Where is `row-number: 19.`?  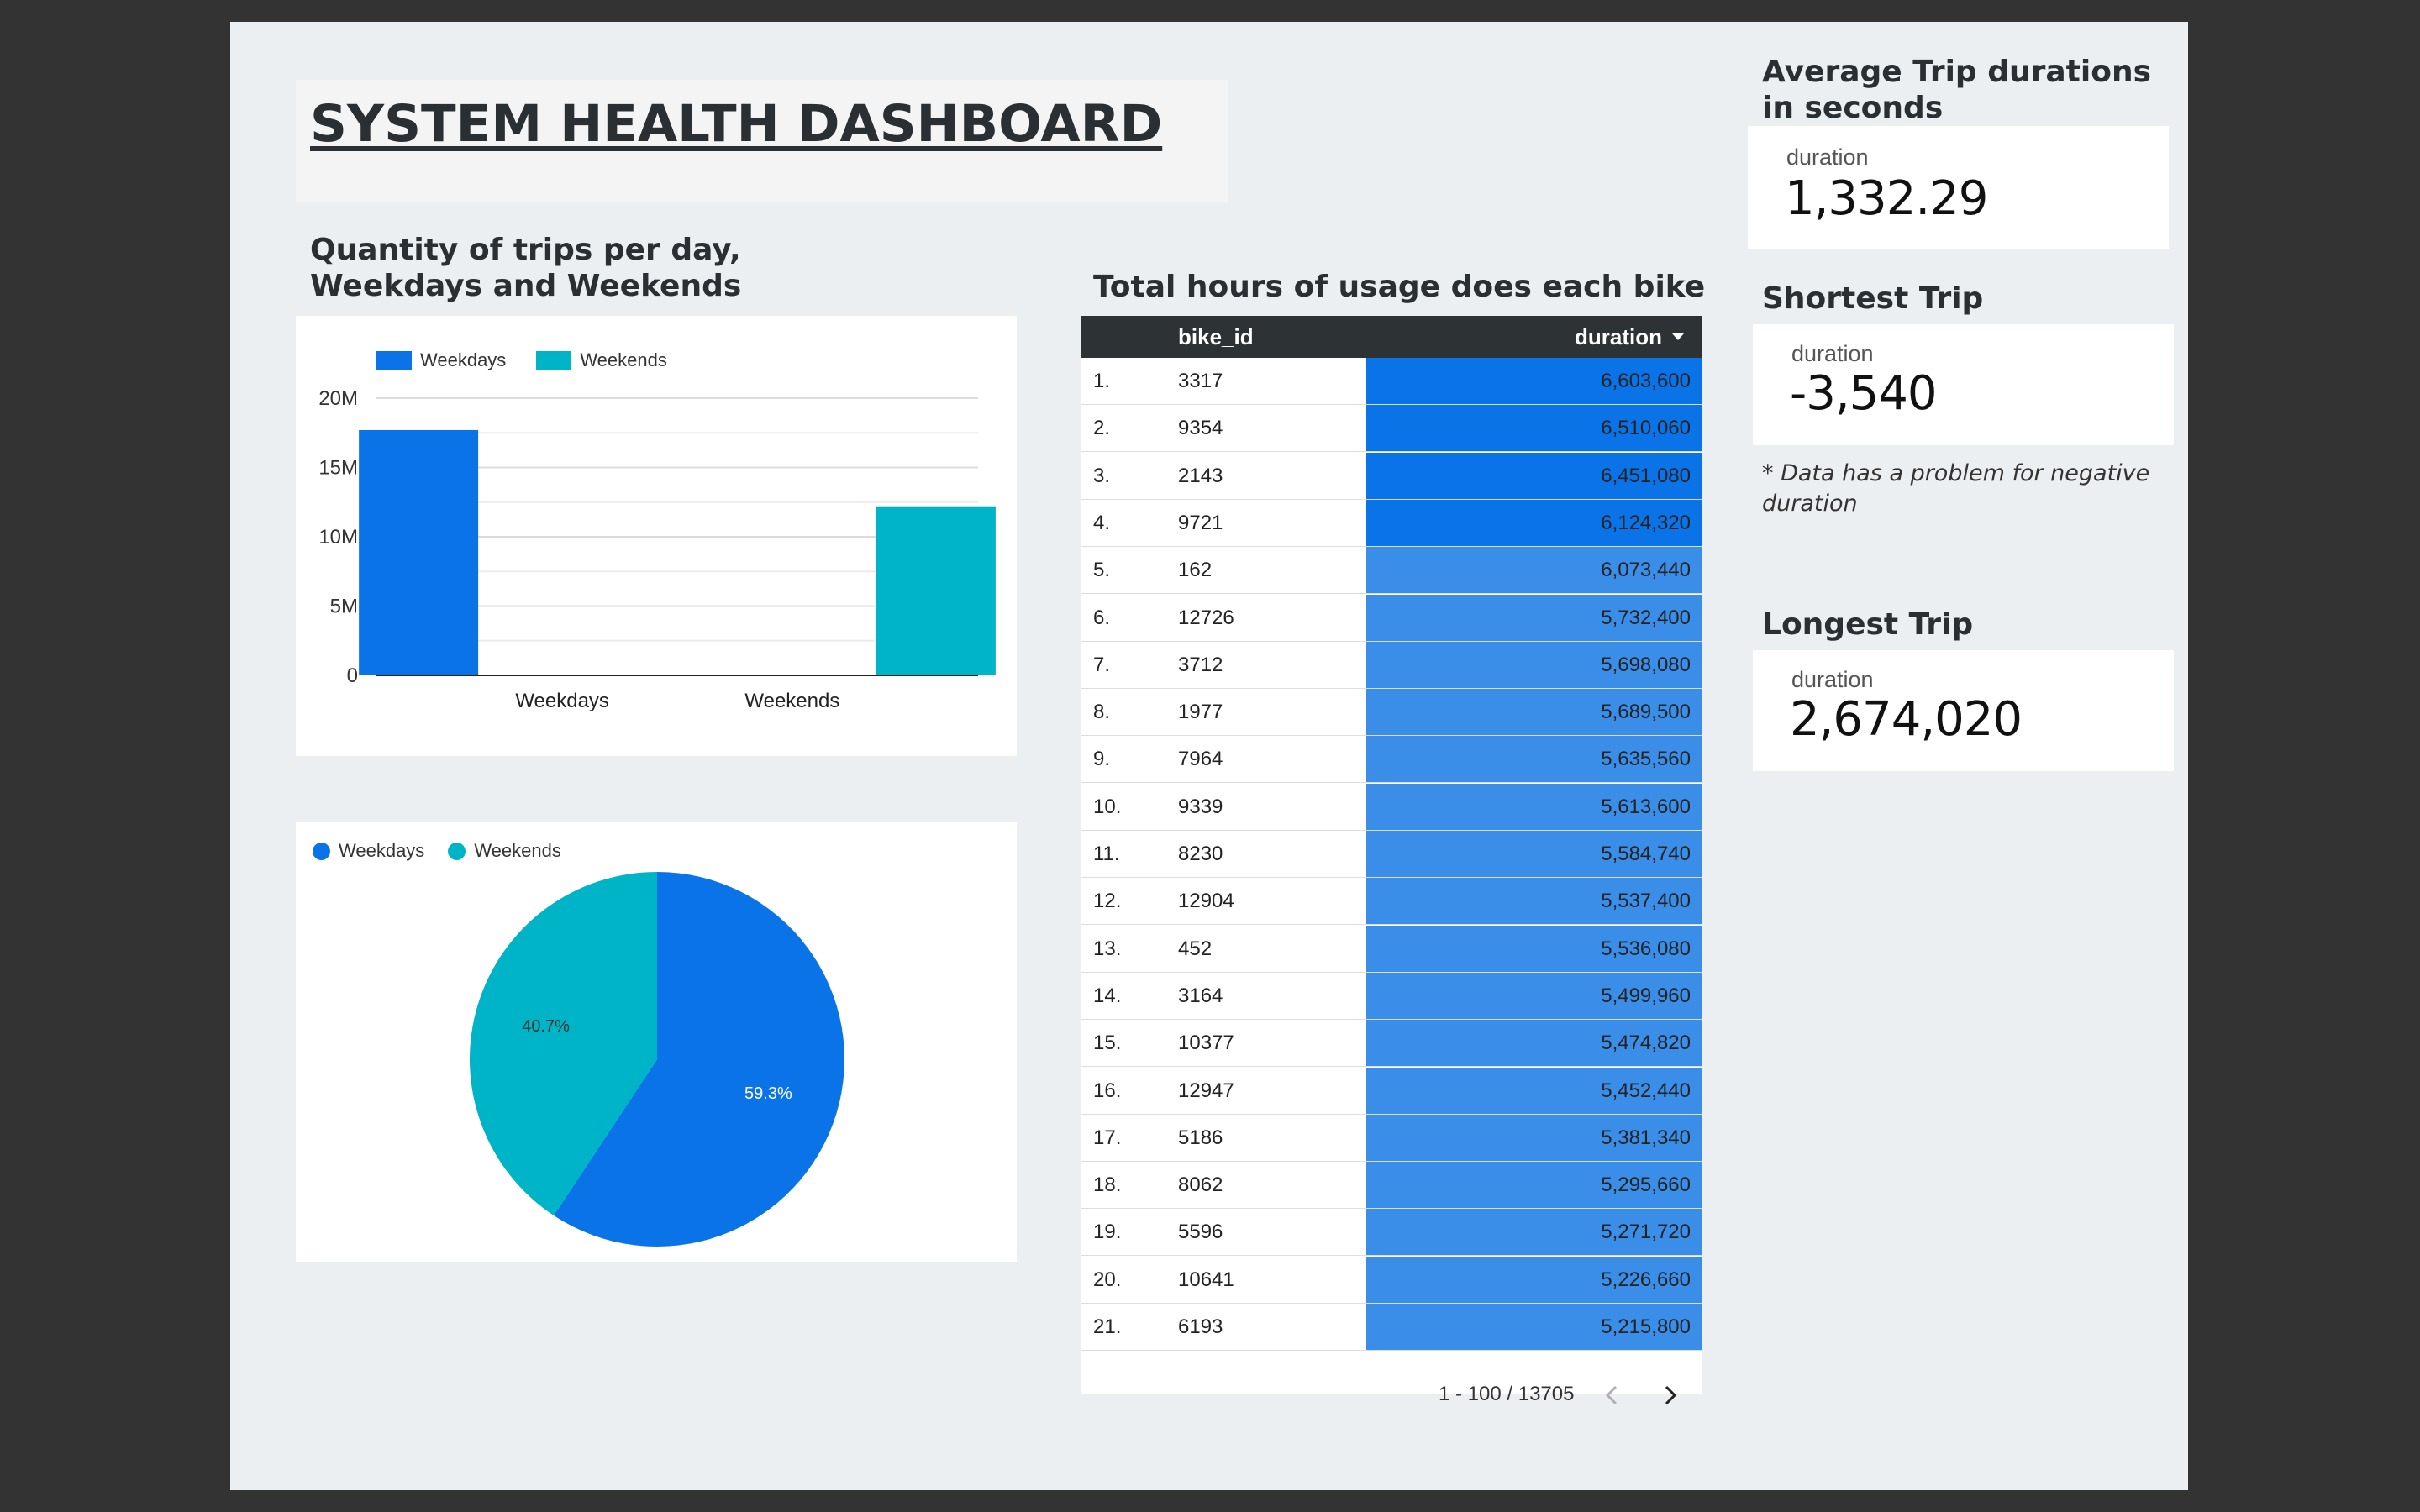 row-number: 19. is located at coordinates (1107, 1232).